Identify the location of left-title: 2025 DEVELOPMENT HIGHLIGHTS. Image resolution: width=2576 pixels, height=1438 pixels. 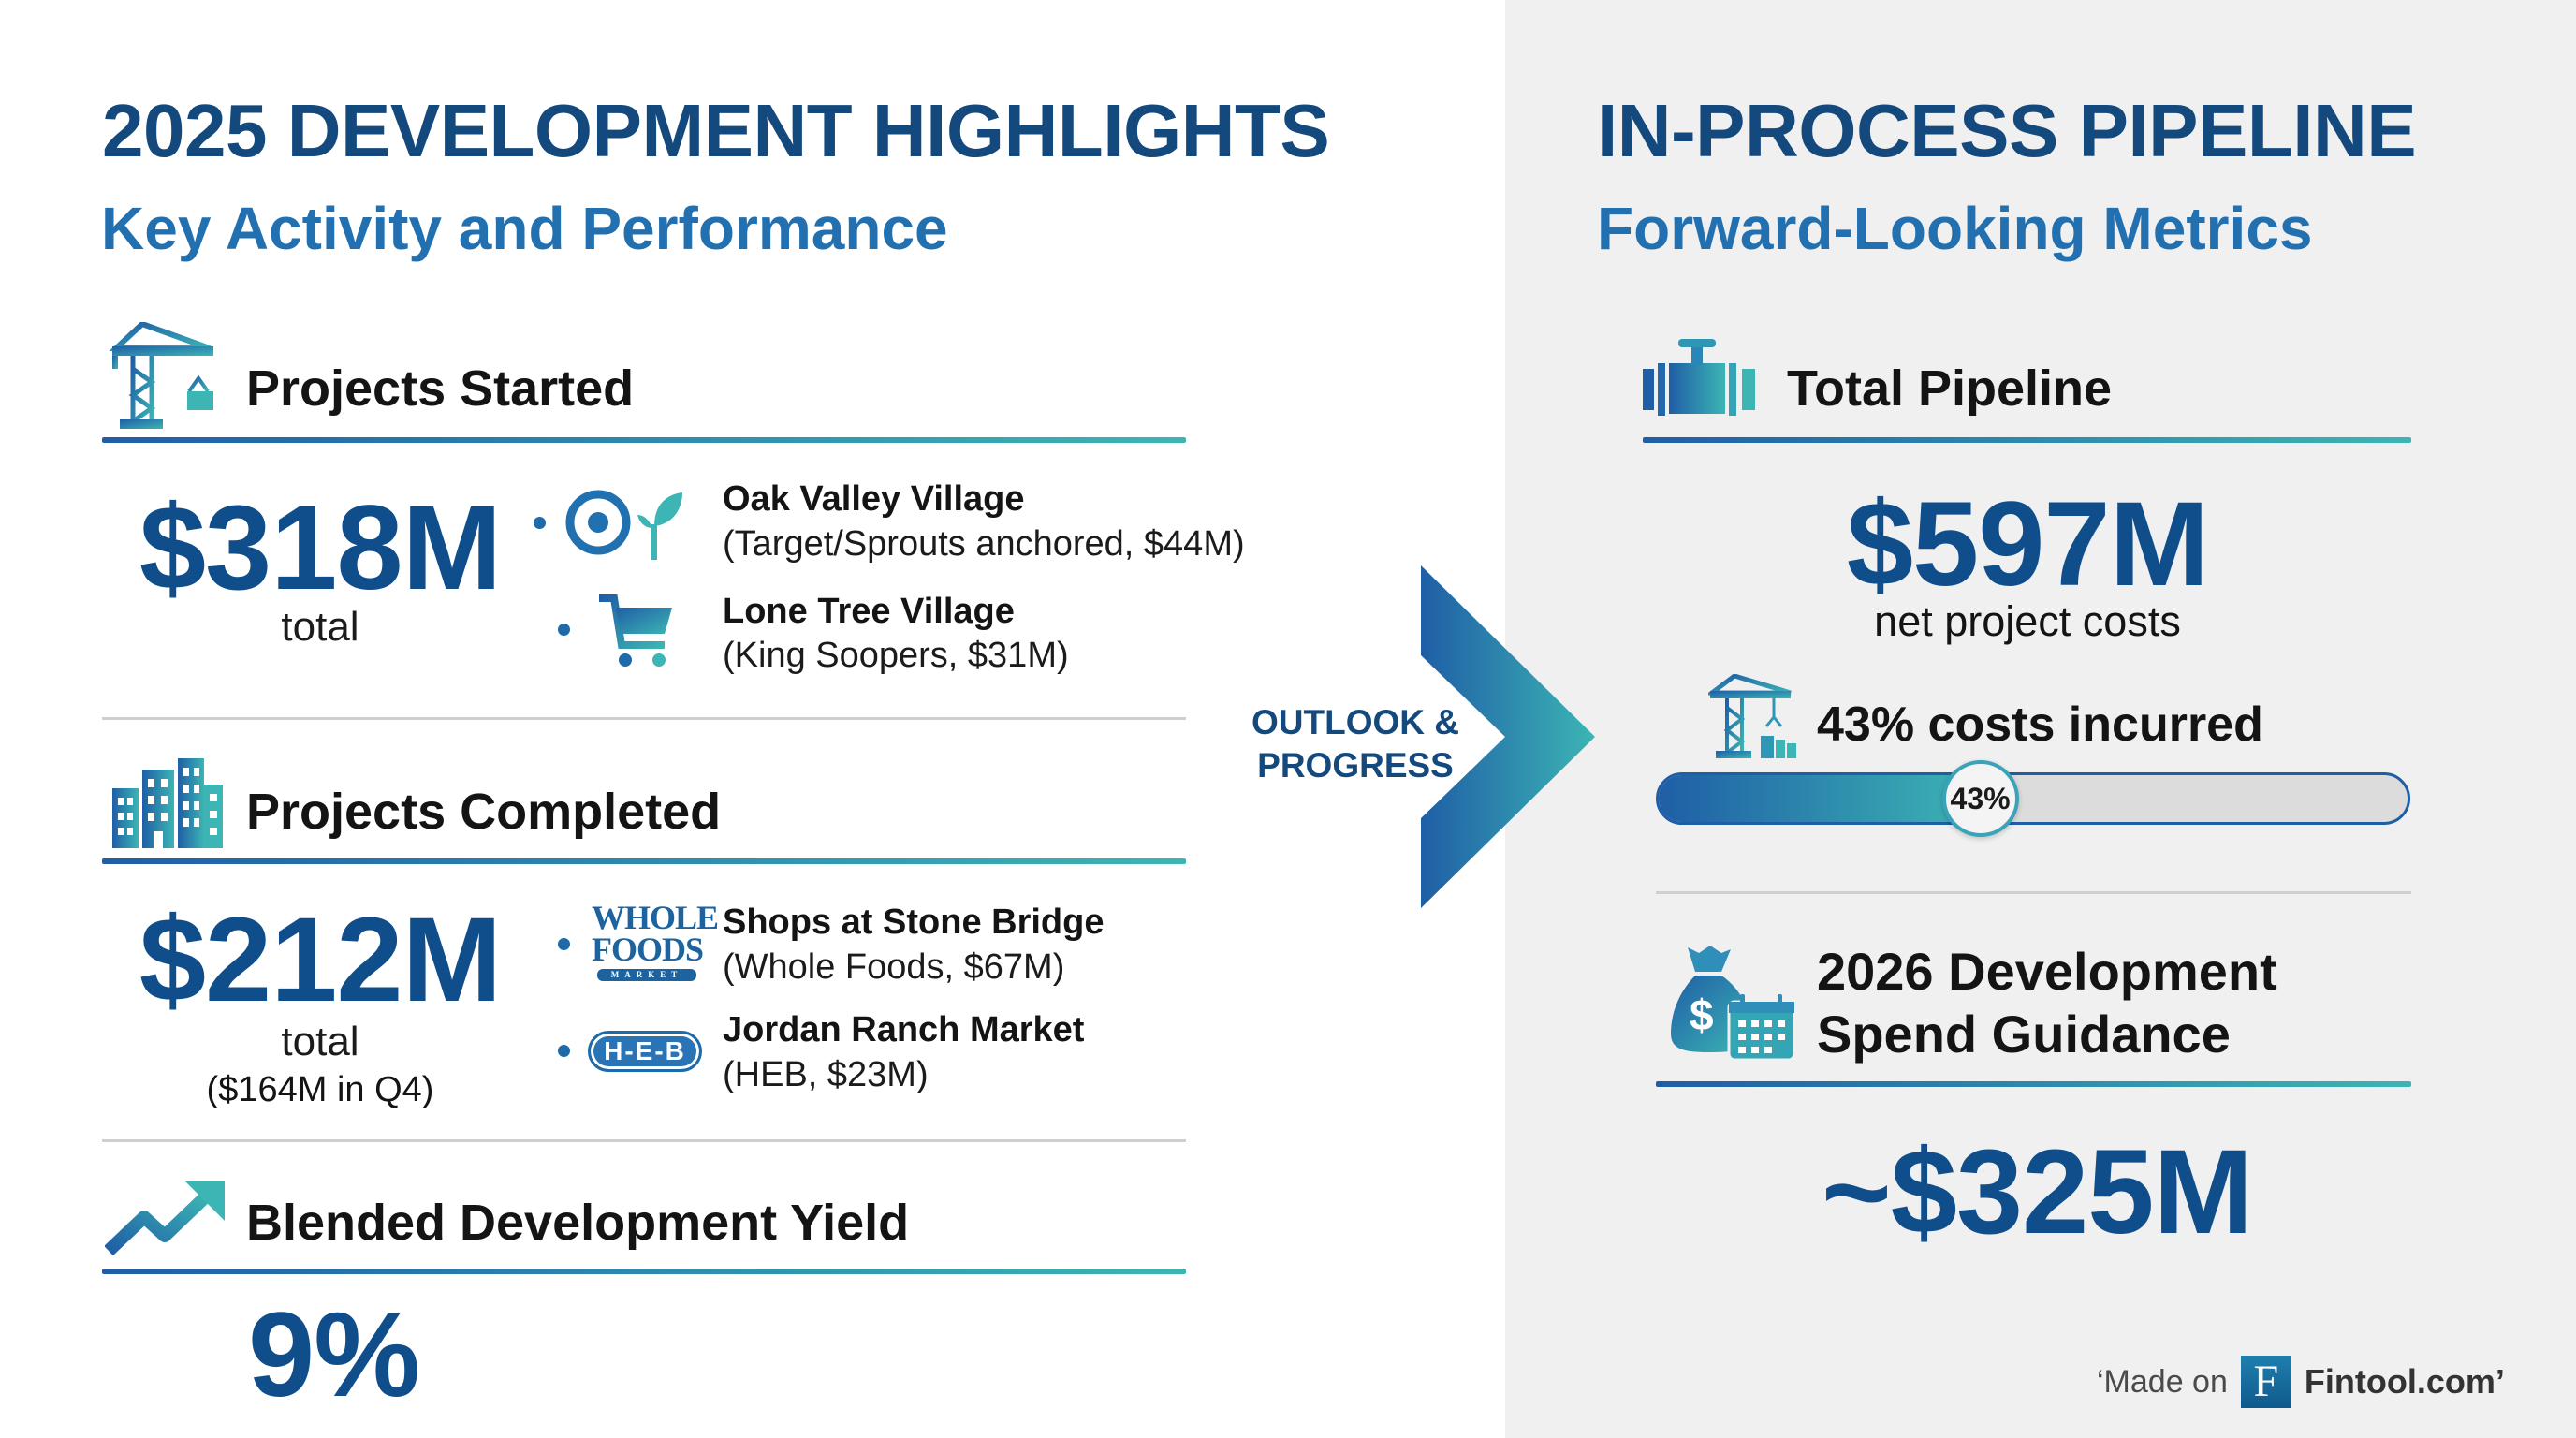
(716, 130).